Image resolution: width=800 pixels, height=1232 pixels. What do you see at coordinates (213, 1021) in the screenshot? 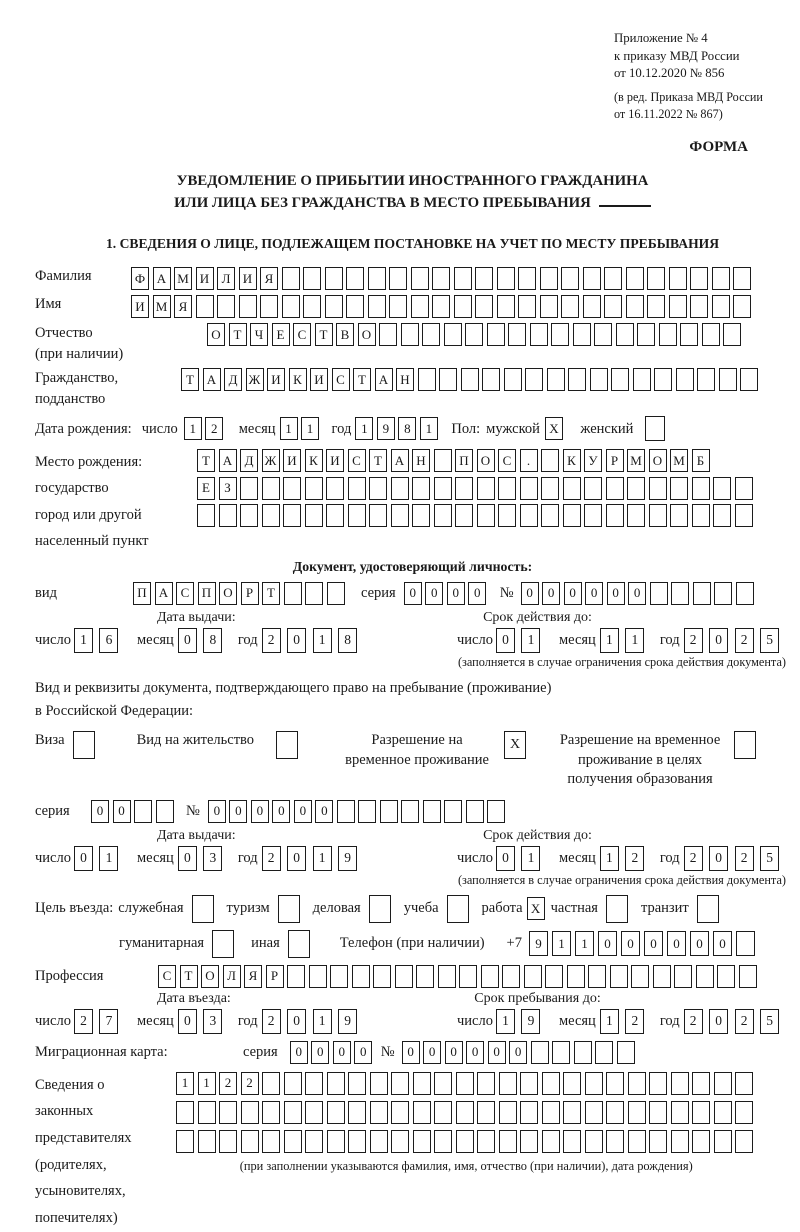
I see `char-cell: 3` at bounding box center [213, 1021].